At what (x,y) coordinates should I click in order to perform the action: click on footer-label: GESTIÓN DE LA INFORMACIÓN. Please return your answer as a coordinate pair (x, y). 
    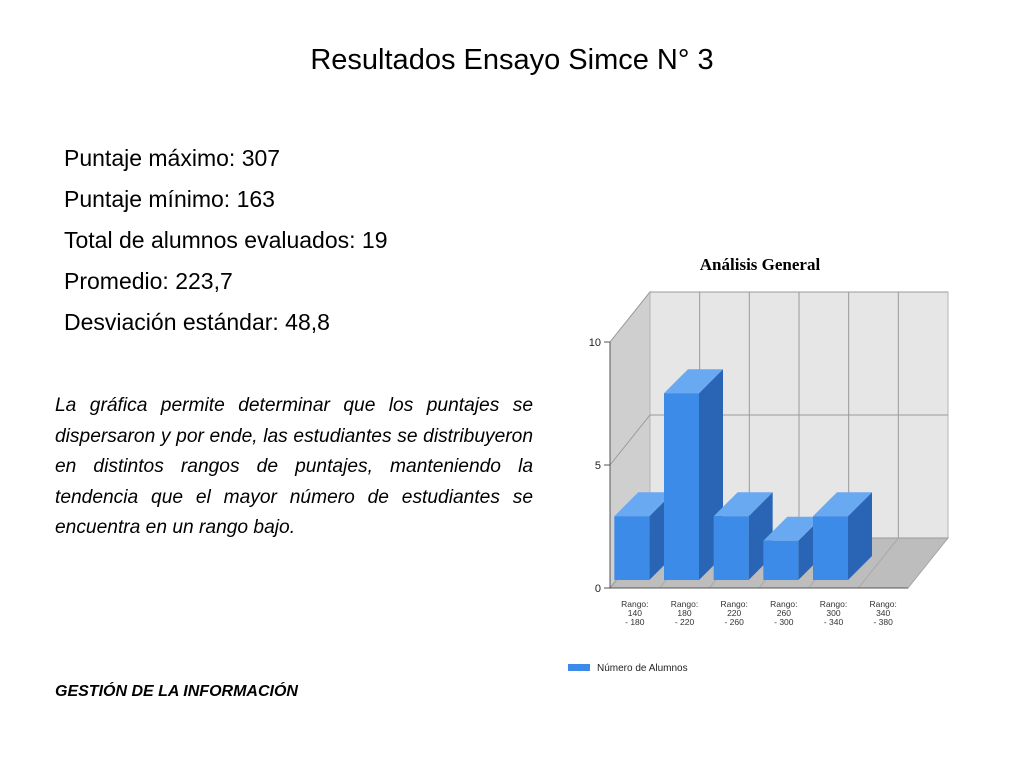
    Looking at the image, I should click on (176, 691).